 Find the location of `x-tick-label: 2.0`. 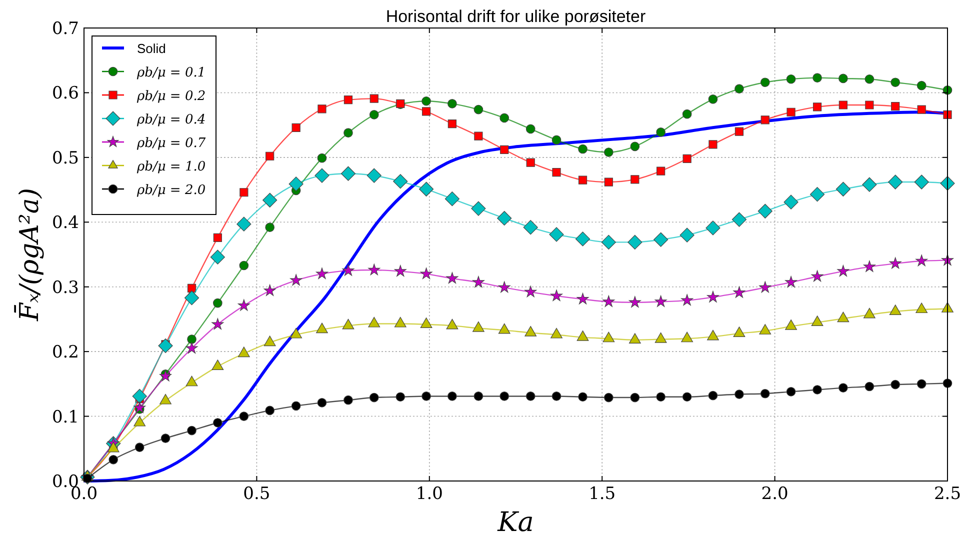

x-tick-label: 2.0 is located at coordinates (774, 494).